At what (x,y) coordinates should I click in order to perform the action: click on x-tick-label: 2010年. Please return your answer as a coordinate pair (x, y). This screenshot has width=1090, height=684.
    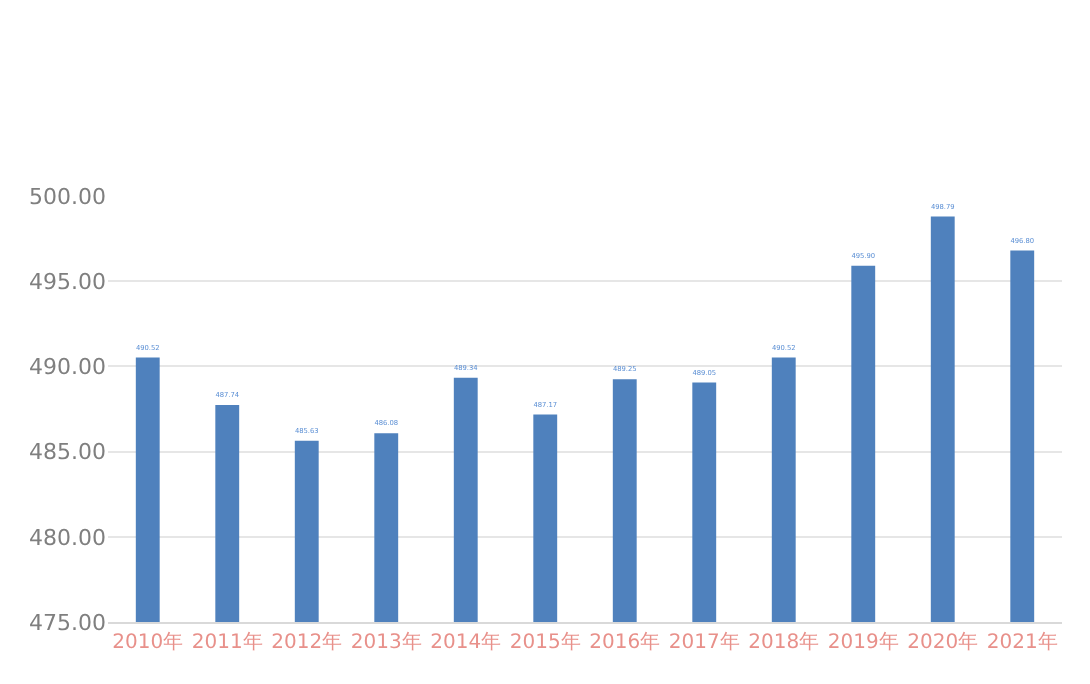
    Looking at the image, I should click on (148, 642).